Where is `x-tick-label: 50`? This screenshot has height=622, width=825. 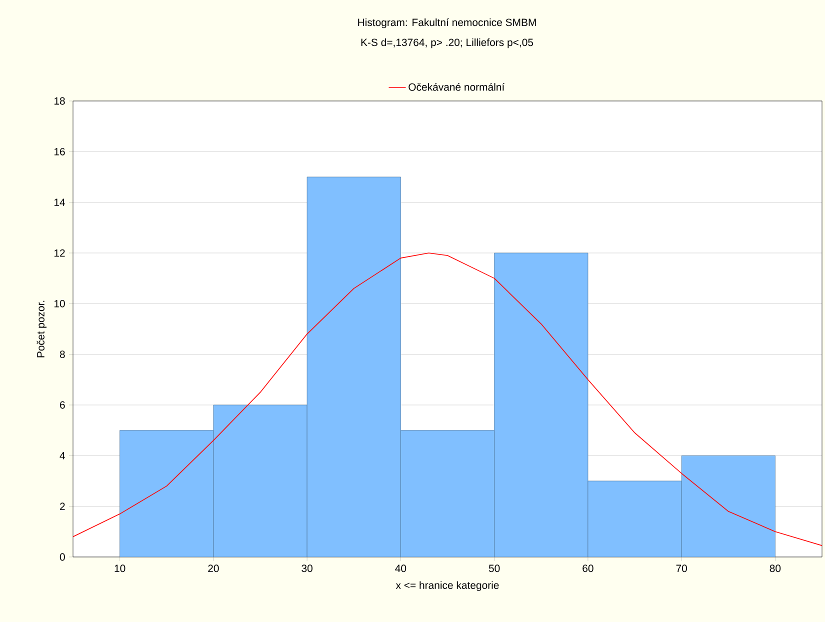 x-tick-label: 50 is located at coordinates (494, 568).